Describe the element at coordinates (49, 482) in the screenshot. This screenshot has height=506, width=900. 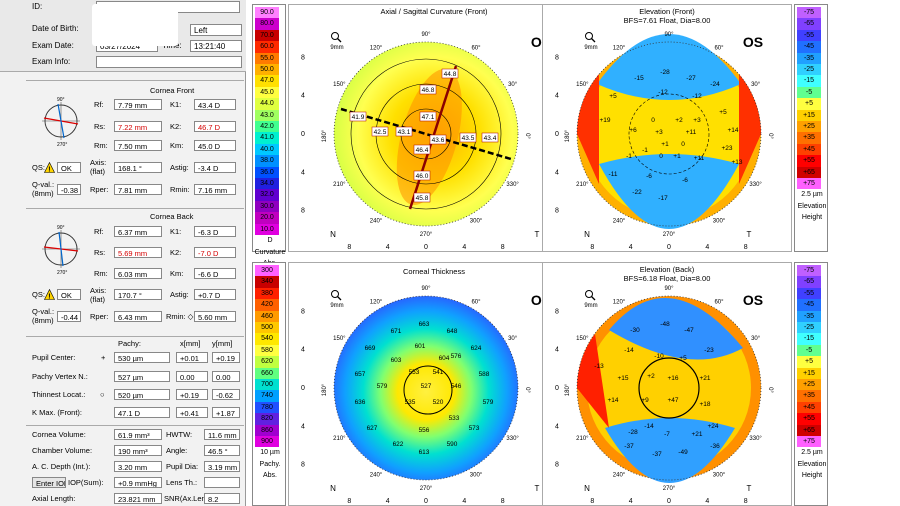
I see `enter-iop-button: Enter IOP` at that location.